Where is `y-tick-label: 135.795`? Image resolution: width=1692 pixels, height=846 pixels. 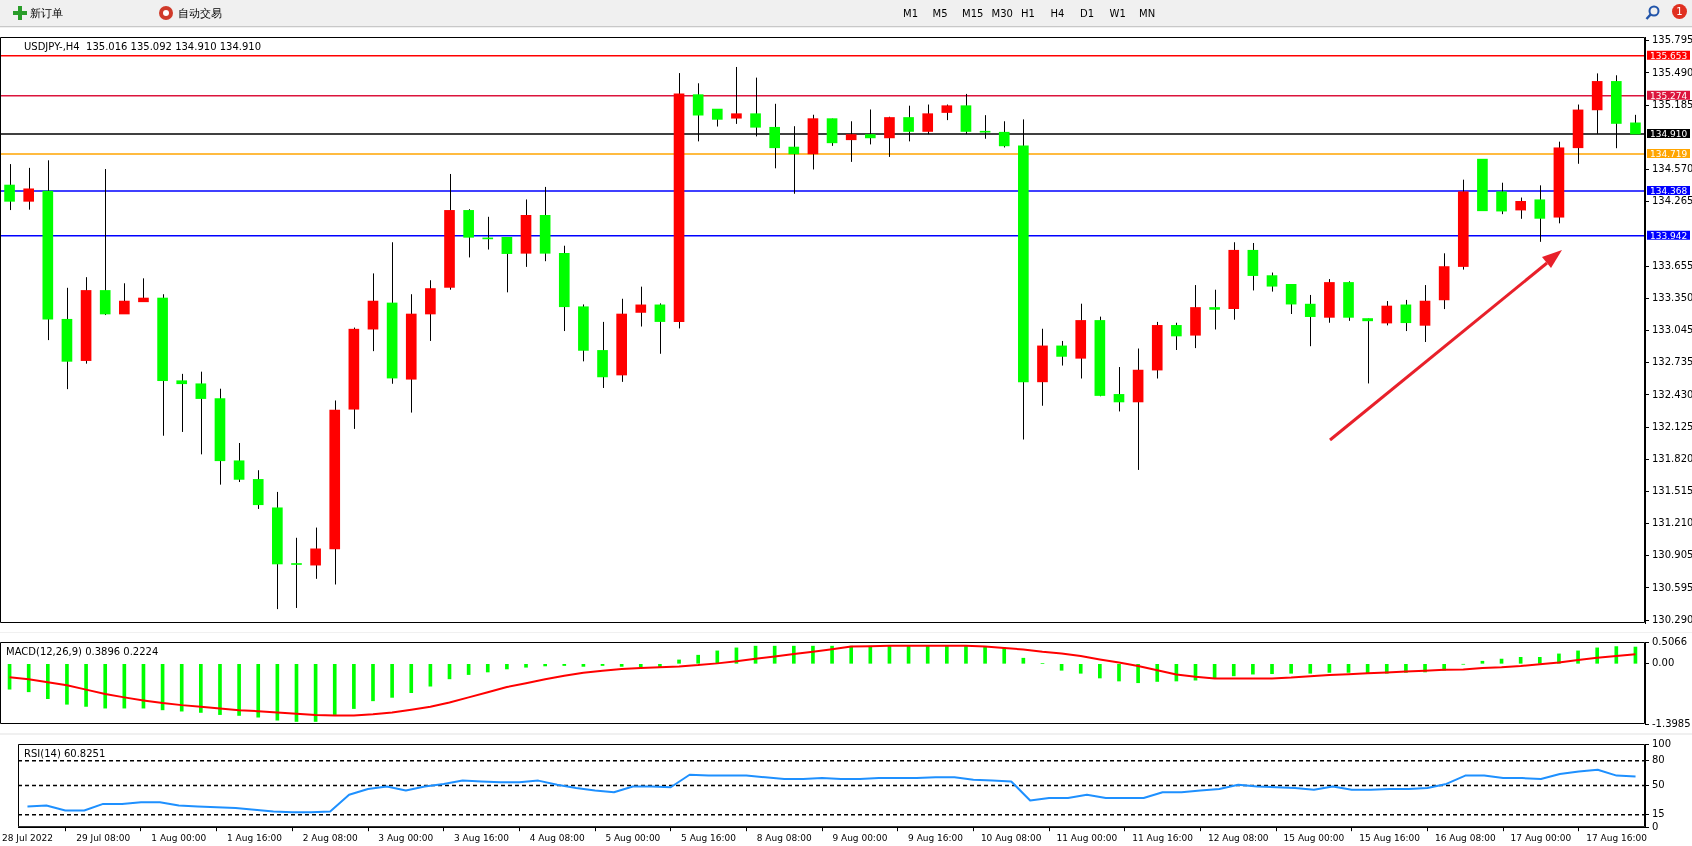 y-tick-label: 135.795 is located at coordinates (1672, 40).